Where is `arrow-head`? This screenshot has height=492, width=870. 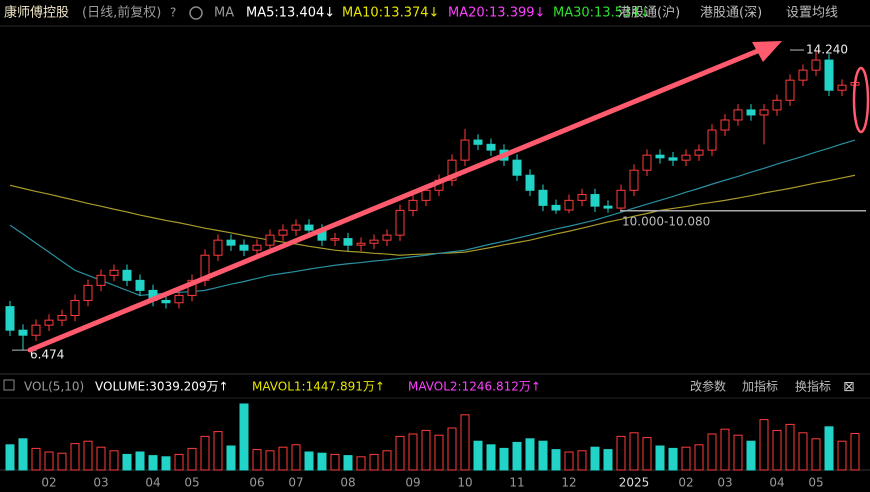
arrow-head is located at coordinates (767, 51).